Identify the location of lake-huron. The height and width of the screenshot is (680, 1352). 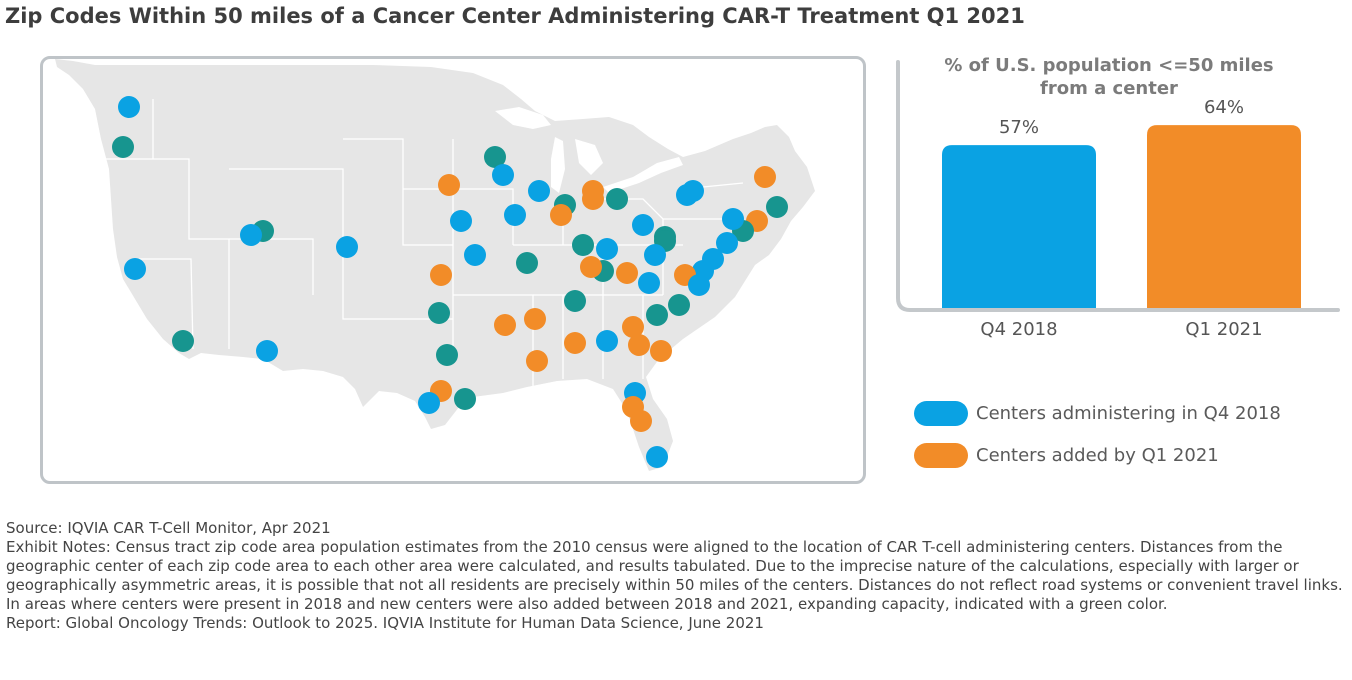
(589, 157).